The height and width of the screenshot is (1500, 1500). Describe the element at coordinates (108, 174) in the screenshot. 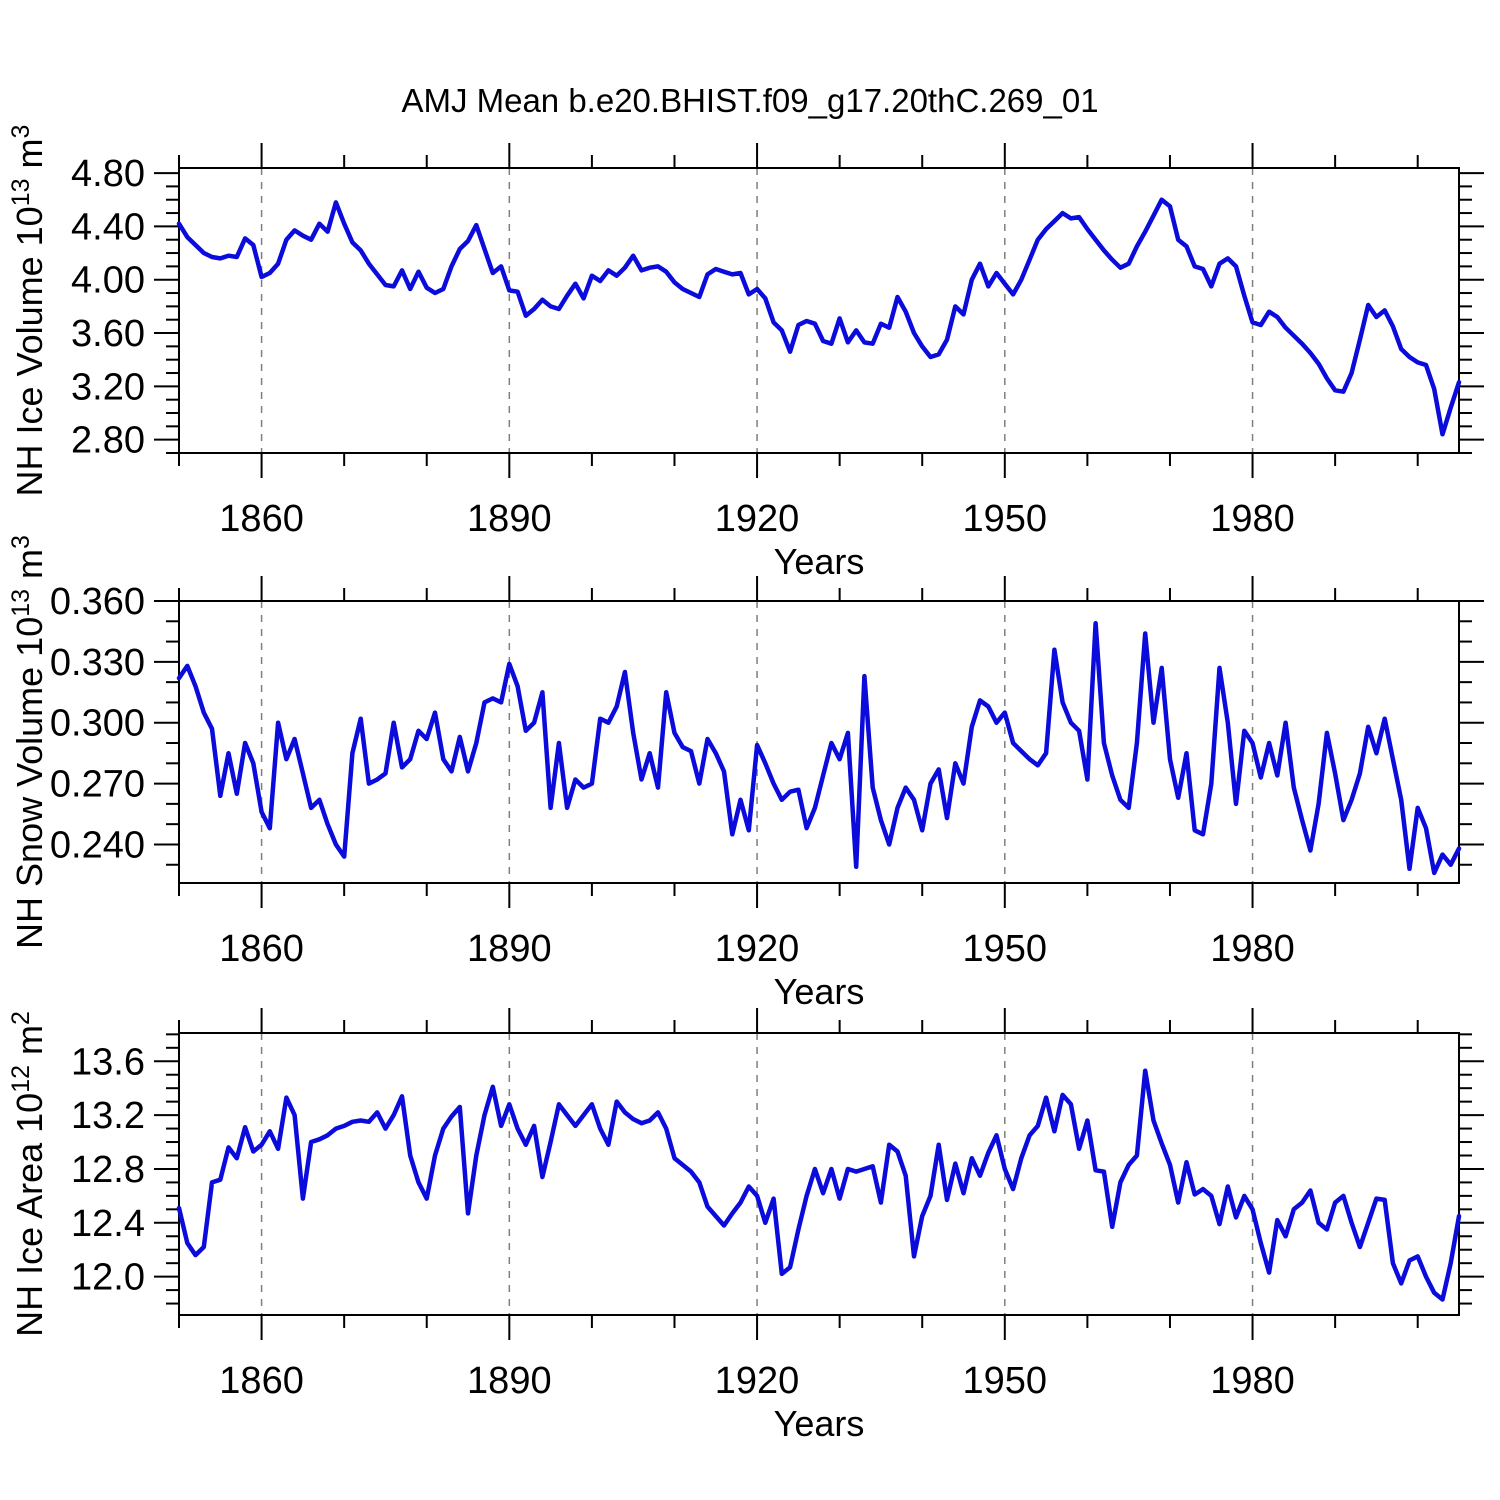

I see `y-tick-label: 4.80` at that location.